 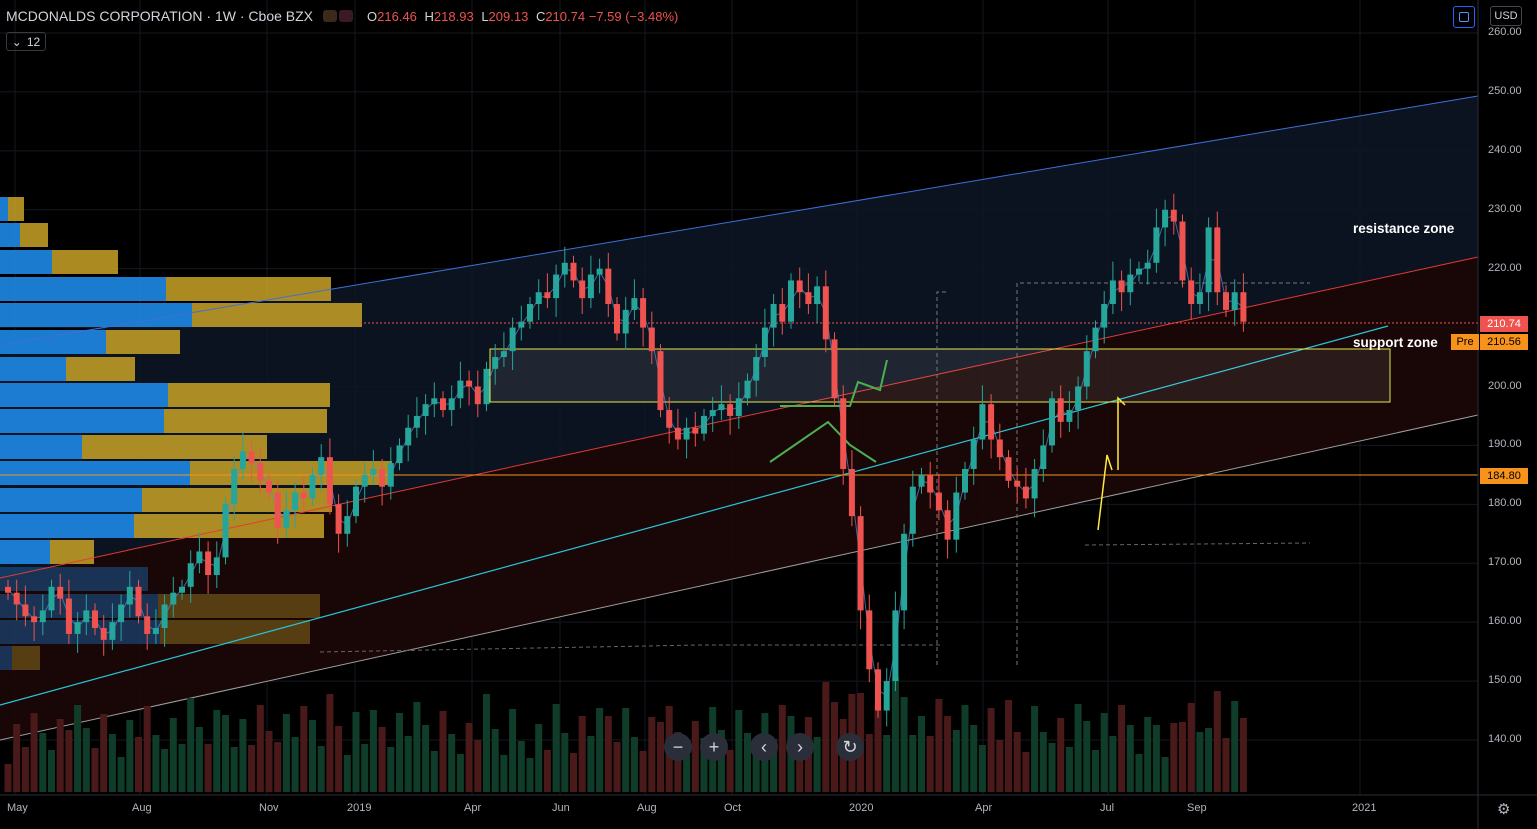 I want to click on status-icons, so click(x=338, y=16).